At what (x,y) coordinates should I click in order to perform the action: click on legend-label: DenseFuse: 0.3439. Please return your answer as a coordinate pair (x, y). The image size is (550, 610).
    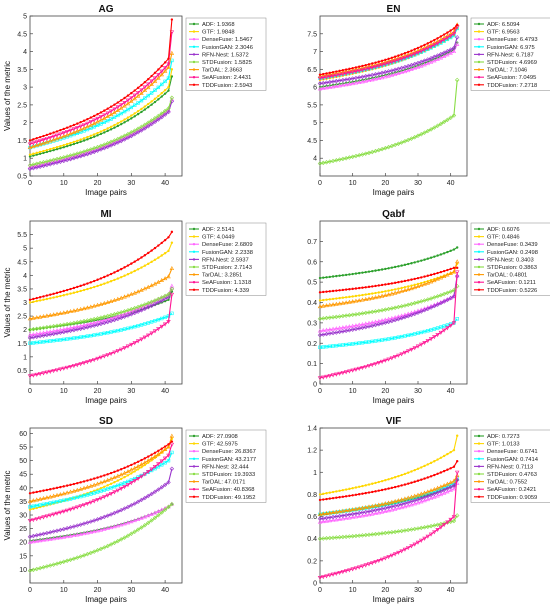
    Looking at the image, I should click on (512, 245).